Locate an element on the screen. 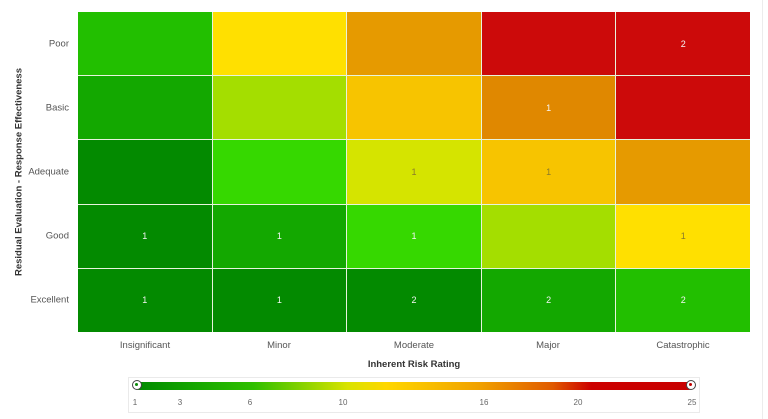 The height and width of the screenshot is (419, 768). legend-max-handle is located at coordinates (691, 385).